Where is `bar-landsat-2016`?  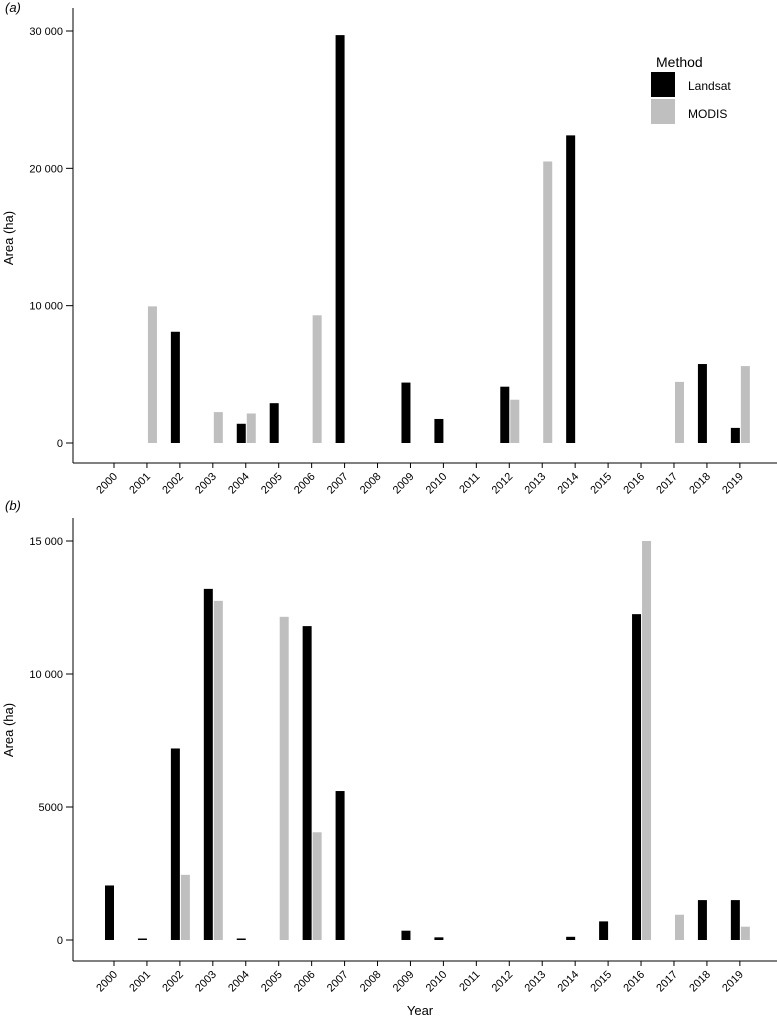
bar-landsat-2016 is located at coordinates (637, 777).